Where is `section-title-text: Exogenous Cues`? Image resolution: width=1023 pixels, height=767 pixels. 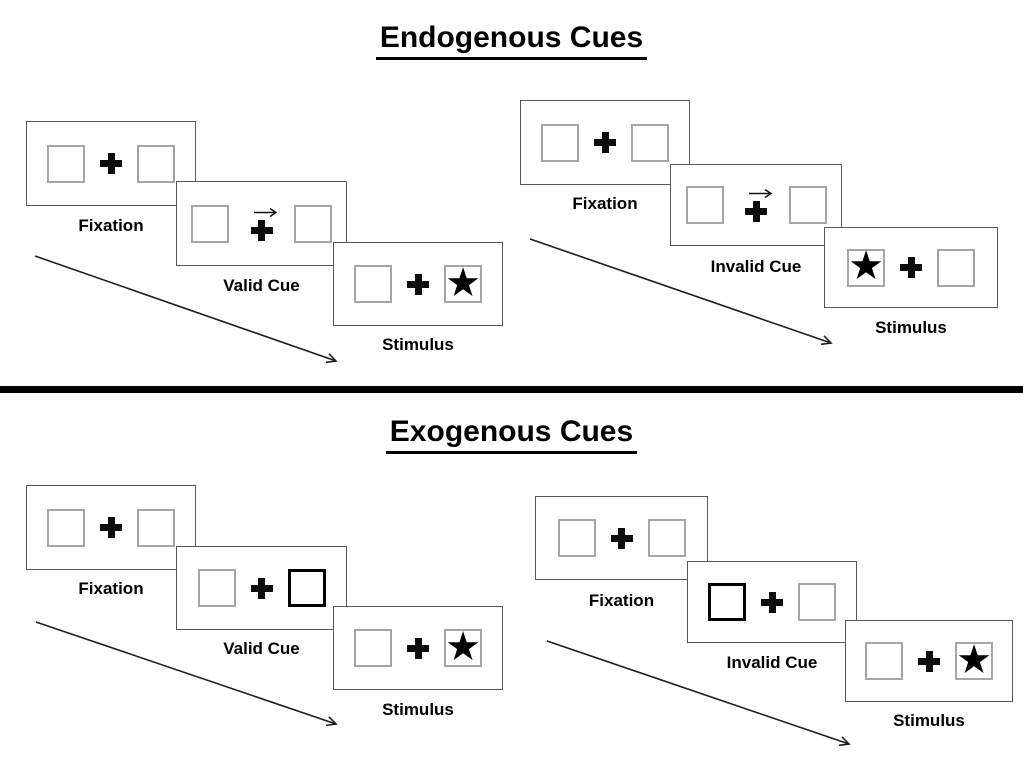 section-title-text: Exogenous Cues is located at coordinates (511, 434).